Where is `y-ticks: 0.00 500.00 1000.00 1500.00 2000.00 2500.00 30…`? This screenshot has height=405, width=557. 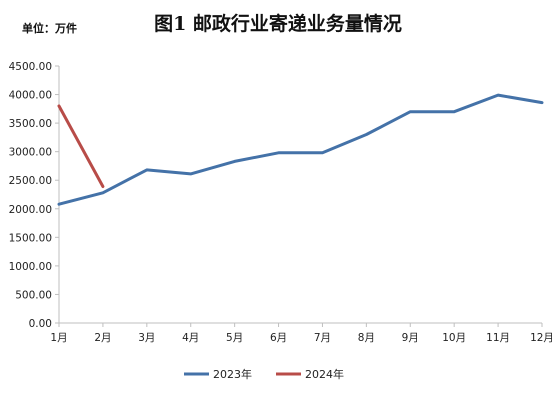 y-ticks: 0.00 500.00 1000.00 1500.00 2000.00 2500.00 30… is located at coordinates (34, 195).